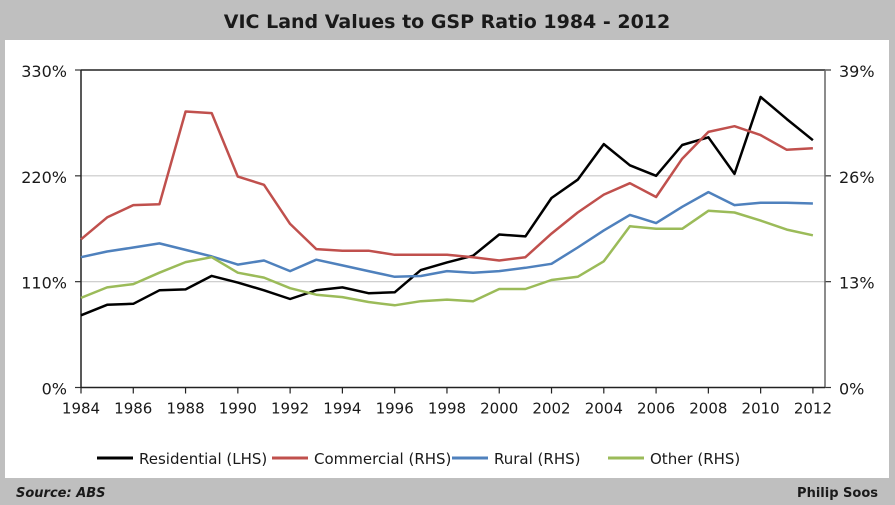  I want to click on x-tick-label: 2004, so click(604, 409).